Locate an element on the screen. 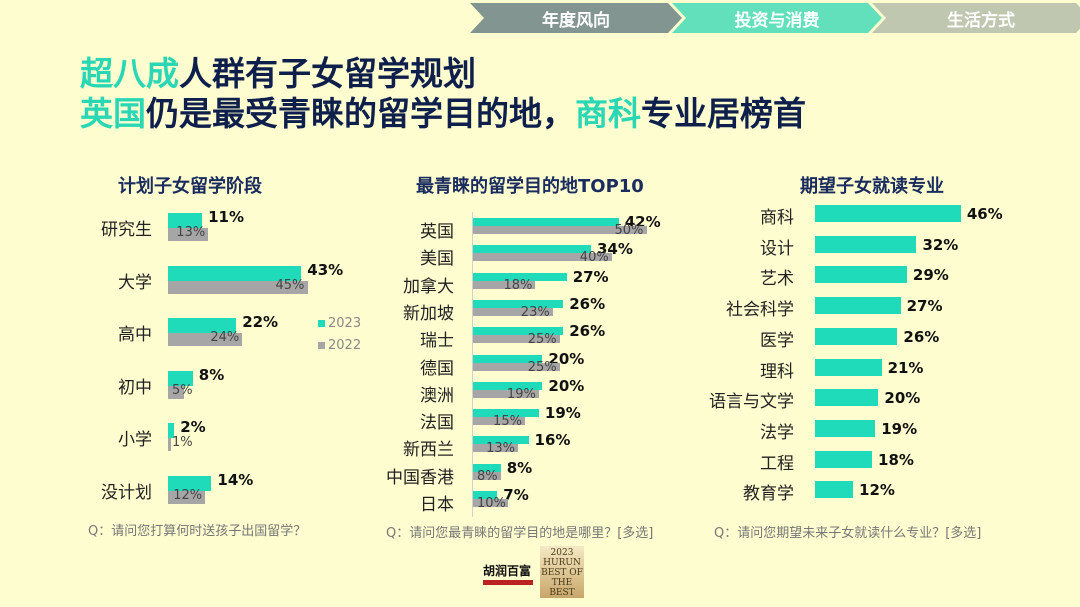  title-text: 专业居榜首 is located at coordinates (723, 113).